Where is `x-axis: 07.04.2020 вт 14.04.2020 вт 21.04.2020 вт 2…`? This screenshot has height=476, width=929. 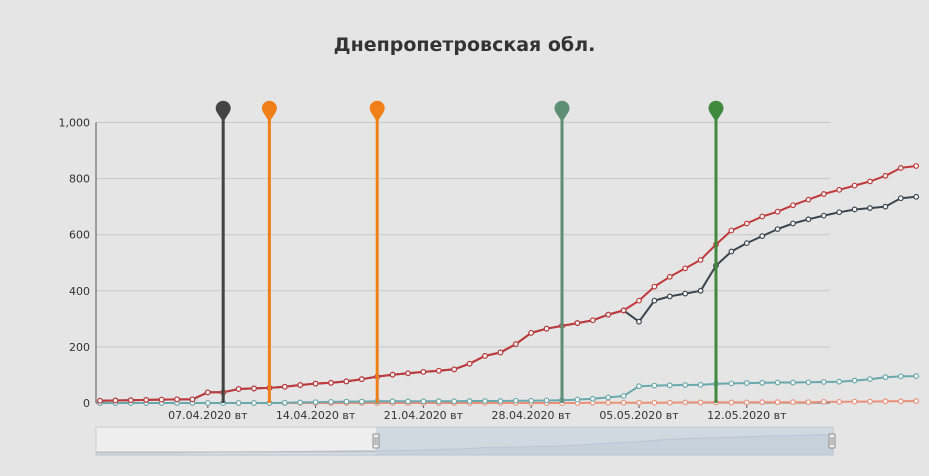
x-axis: 07.04.2020 вт 14.04.2020 вт 21.04.2020 вт 2… is located at coordinates (477, 412).